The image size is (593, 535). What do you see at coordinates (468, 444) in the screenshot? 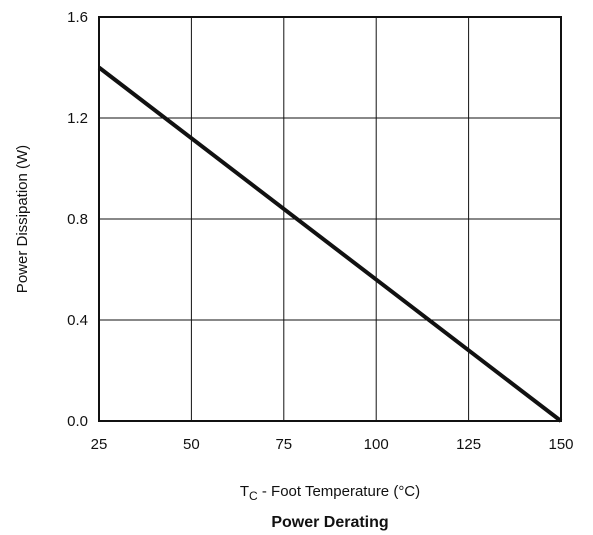
I see `x-tick-label: 125` at bounding box center [468, 444].